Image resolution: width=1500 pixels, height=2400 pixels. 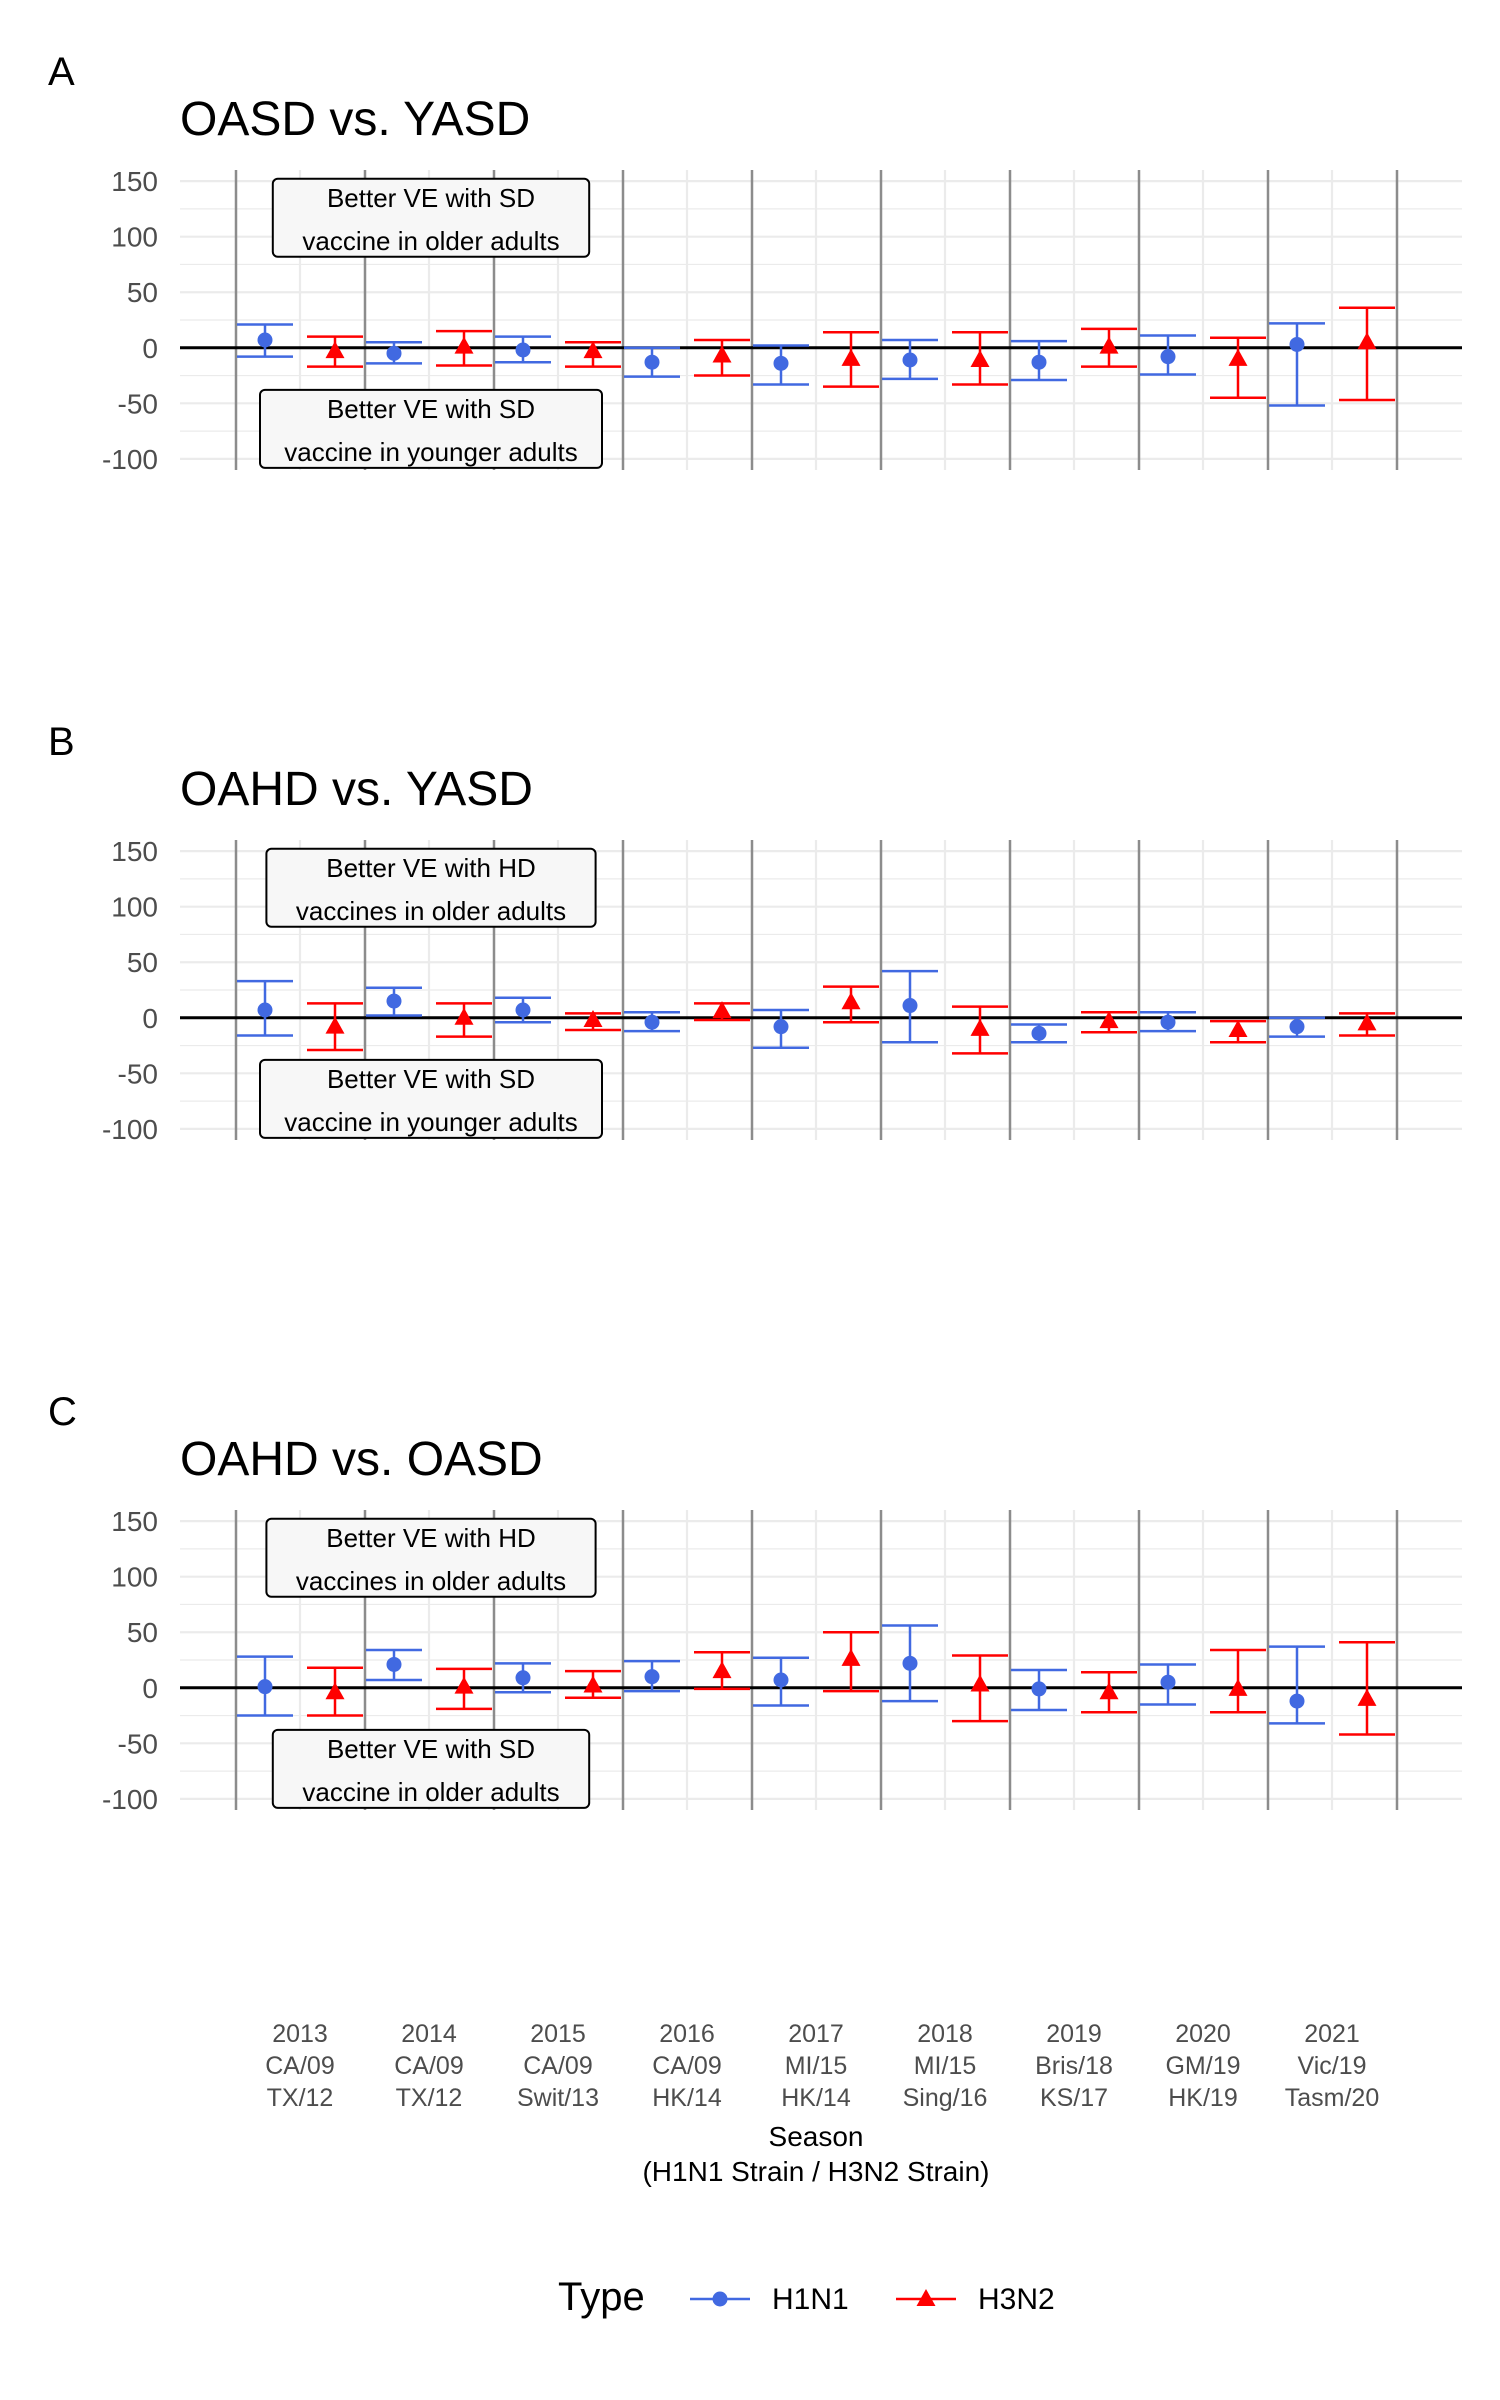 I want to click on legend-marker, so click(x=720, y=2299).